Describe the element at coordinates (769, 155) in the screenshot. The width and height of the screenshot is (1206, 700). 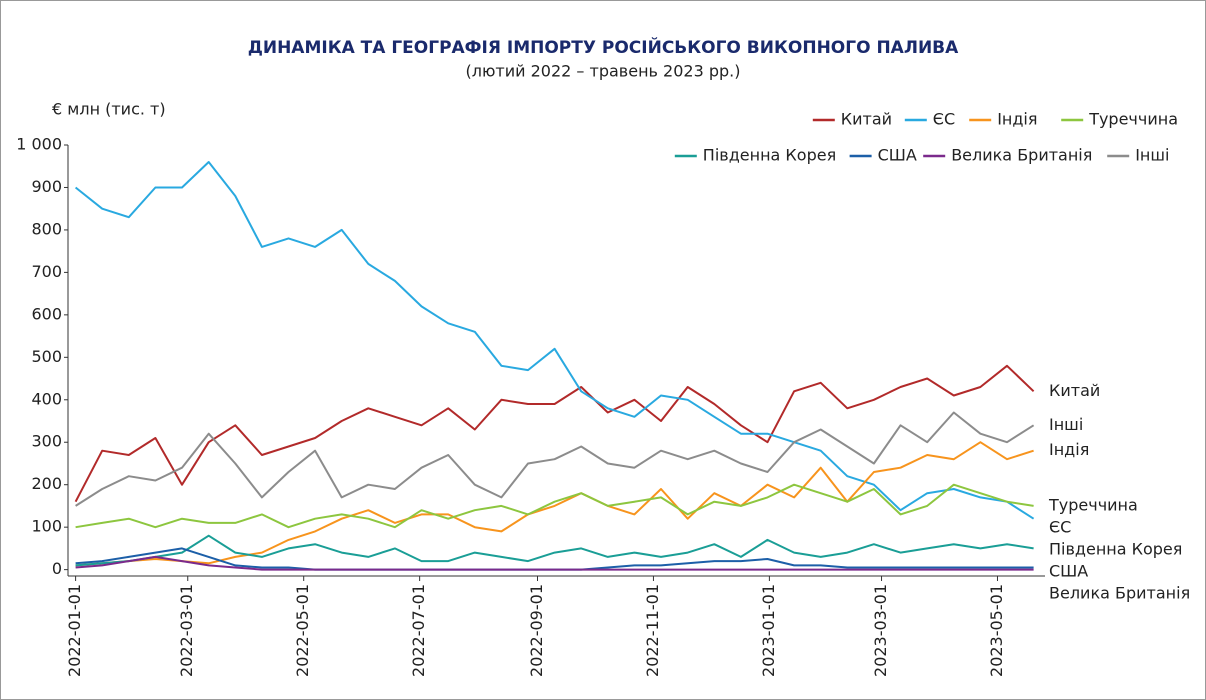
I see `legend-label: Південна Корея` at that location.